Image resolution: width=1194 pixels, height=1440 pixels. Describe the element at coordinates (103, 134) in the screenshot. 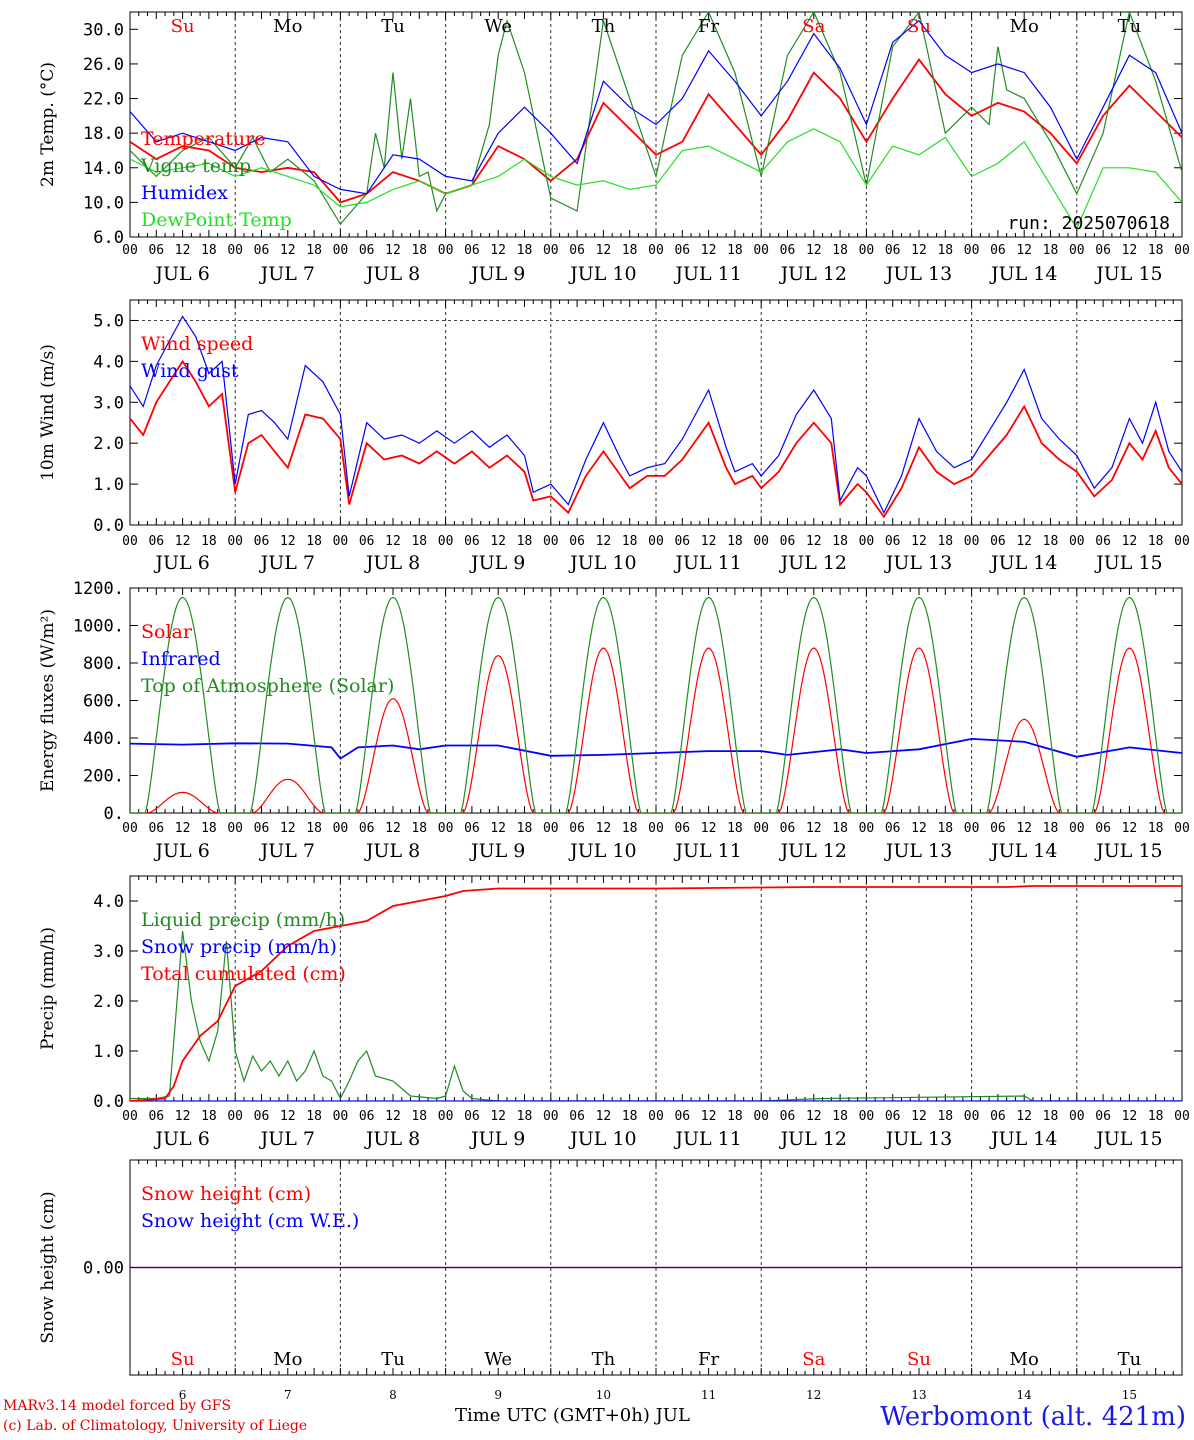

I see `y-tick-label: 18.0` at that location.